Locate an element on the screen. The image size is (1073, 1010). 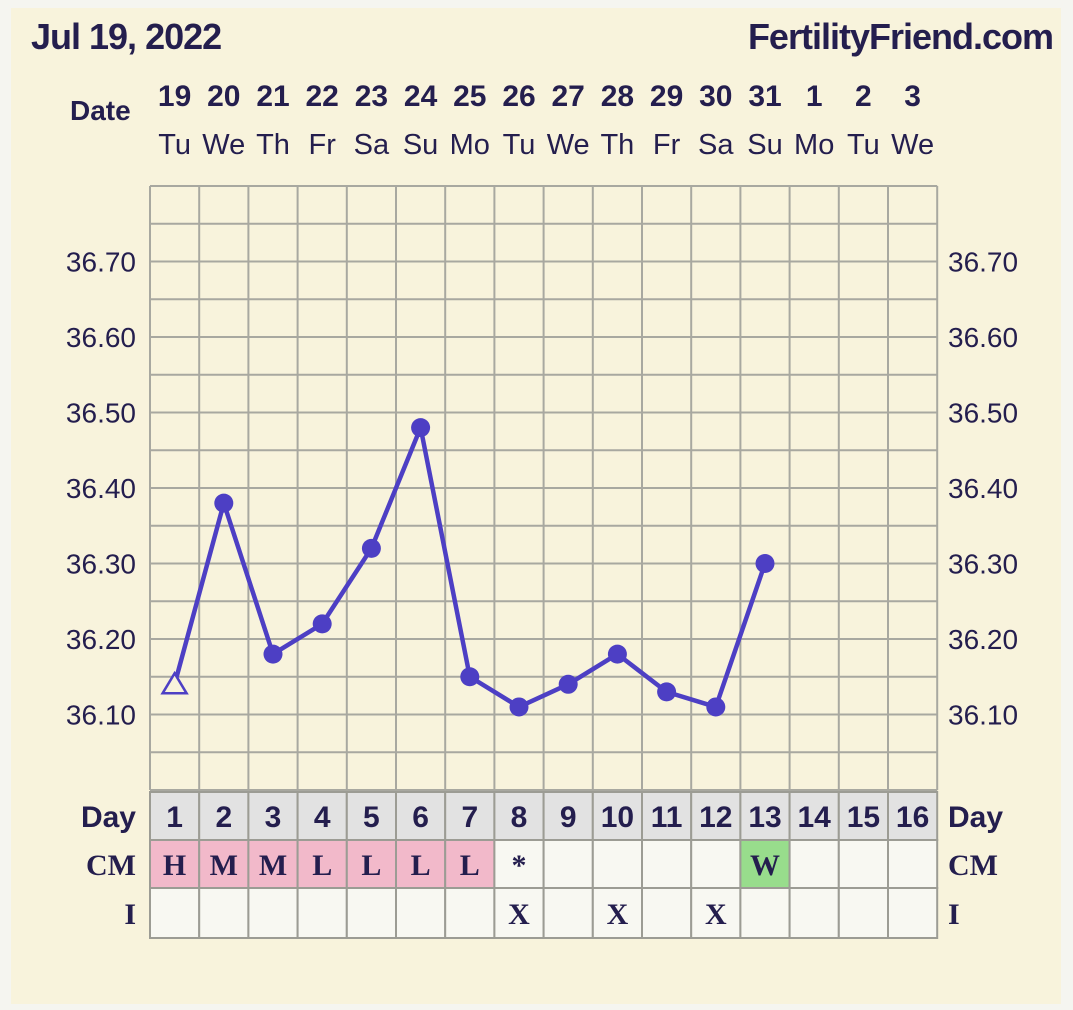
cycle-day: 12 is located at coordinates (715, 817).